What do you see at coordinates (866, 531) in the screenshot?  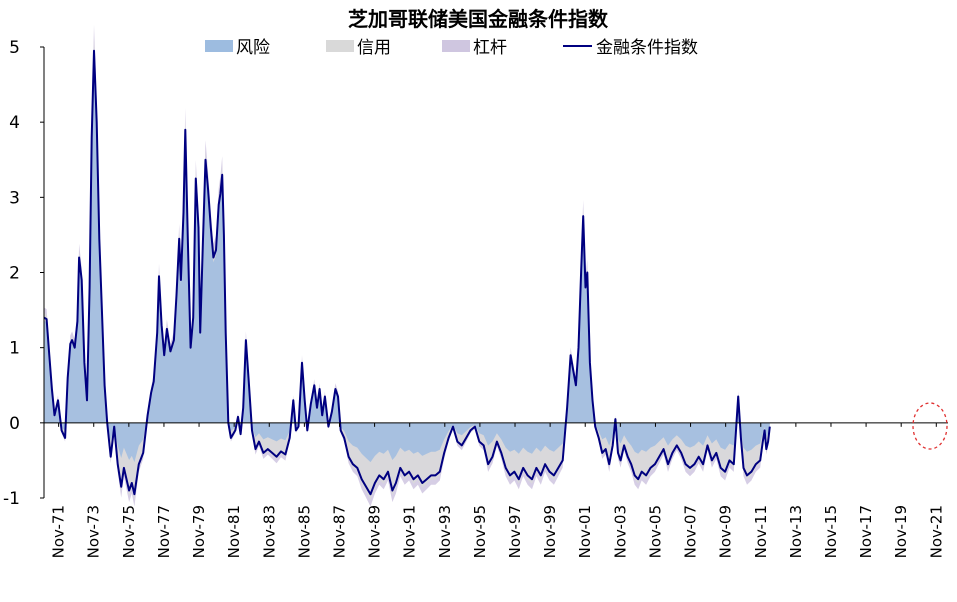 I see `x-tick-label: Nov-17` at bounding box center [866, 531].